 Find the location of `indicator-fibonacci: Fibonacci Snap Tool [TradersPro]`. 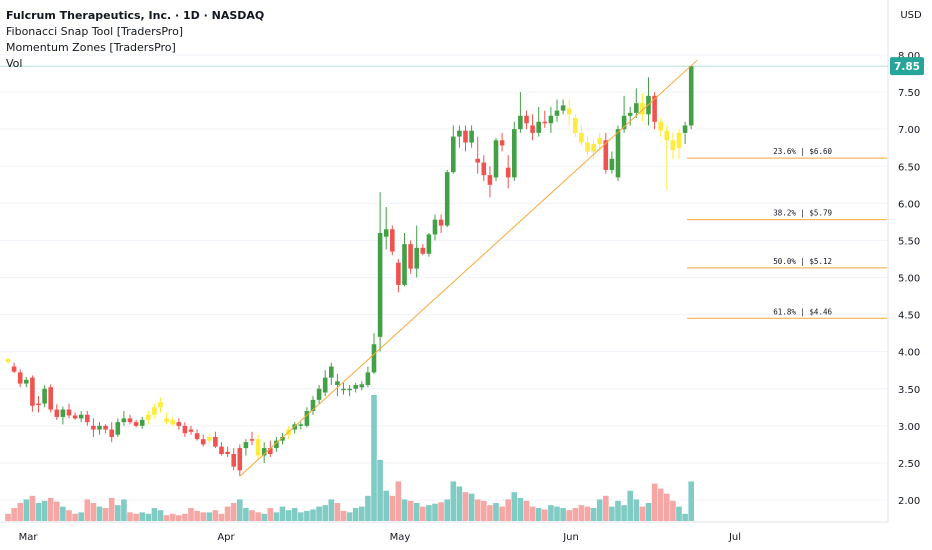

indicator-fibonacci: Fibonacci Snap Tool [TradersPro] is located at coordinates (95, 31).